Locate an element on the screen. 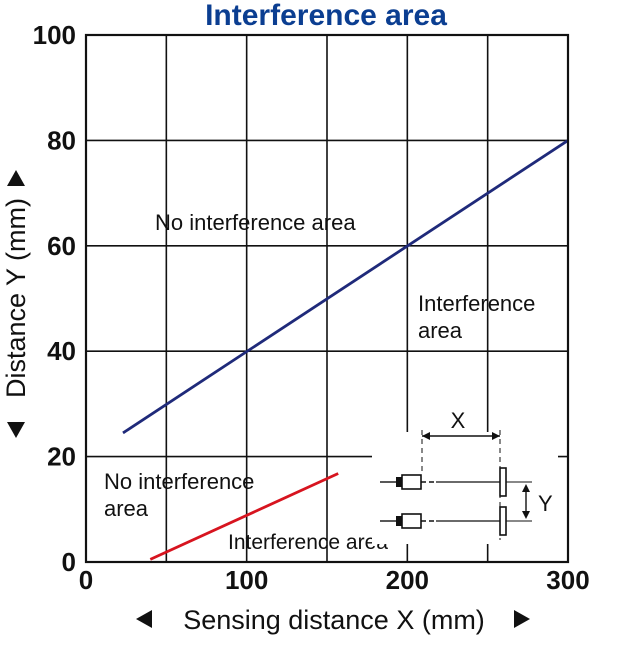  annotation-lower-no-interference-line2: area is located at coordinates (126, 508).